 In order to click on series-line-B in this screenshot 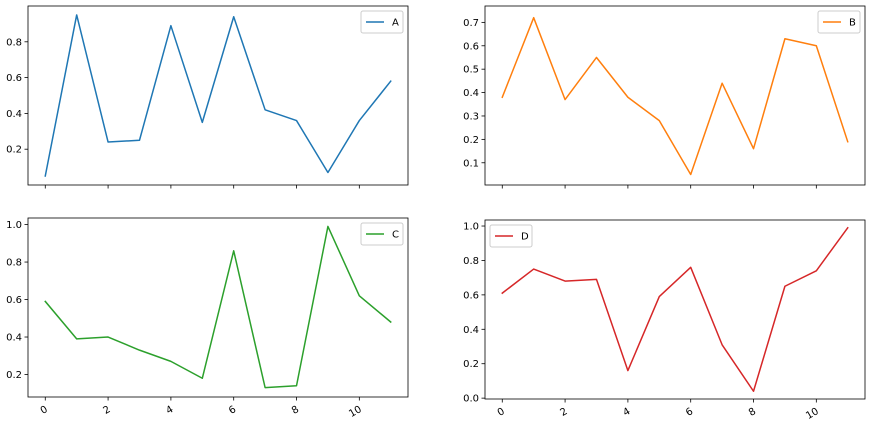, I will do `click(675, 96)`.